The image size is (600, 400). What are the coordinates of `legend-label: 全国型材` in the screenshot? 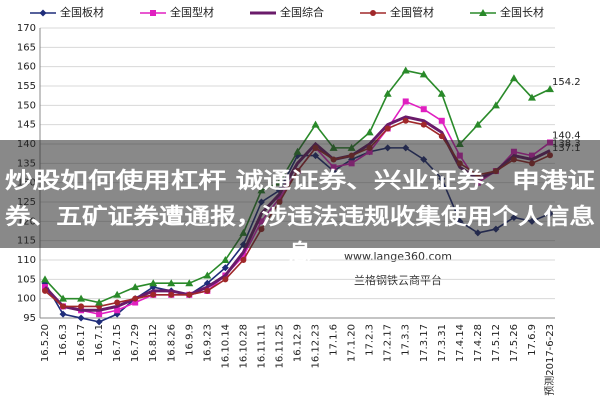 It's located at (192, 12).